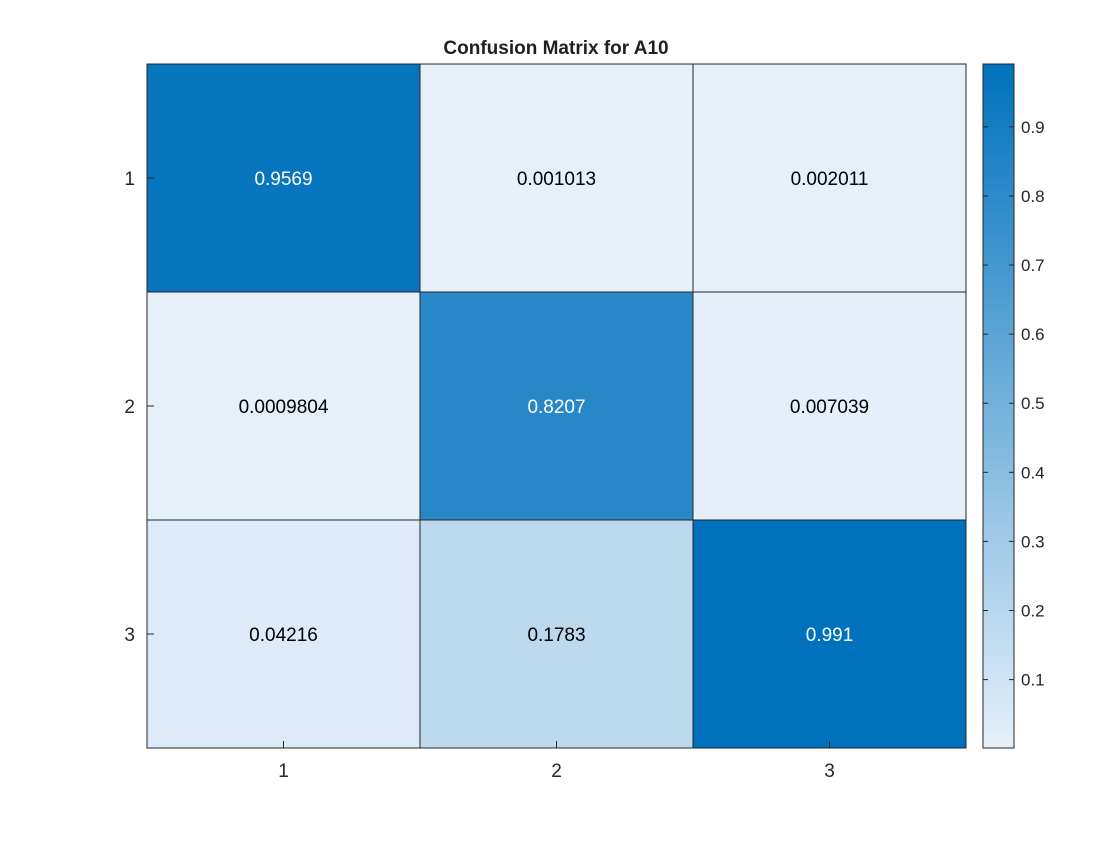 The width and height of the screenshot is (1120, 845). I want to click on y-tick-label: 2, so click(129, 407).